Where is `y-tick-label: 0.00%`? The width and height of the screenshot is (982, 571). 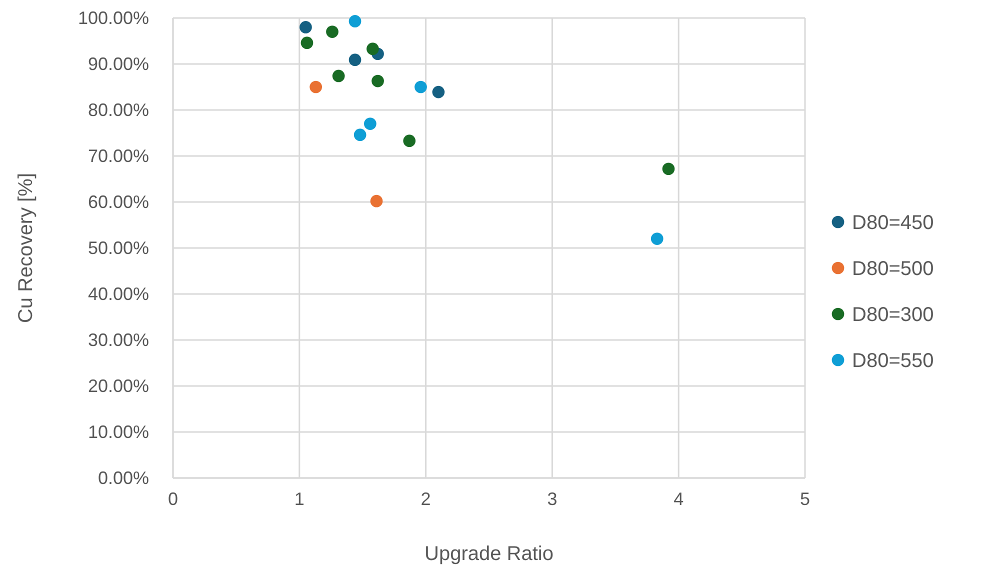 y-tick-label: 0.00% is located at coordinates (123, 478).